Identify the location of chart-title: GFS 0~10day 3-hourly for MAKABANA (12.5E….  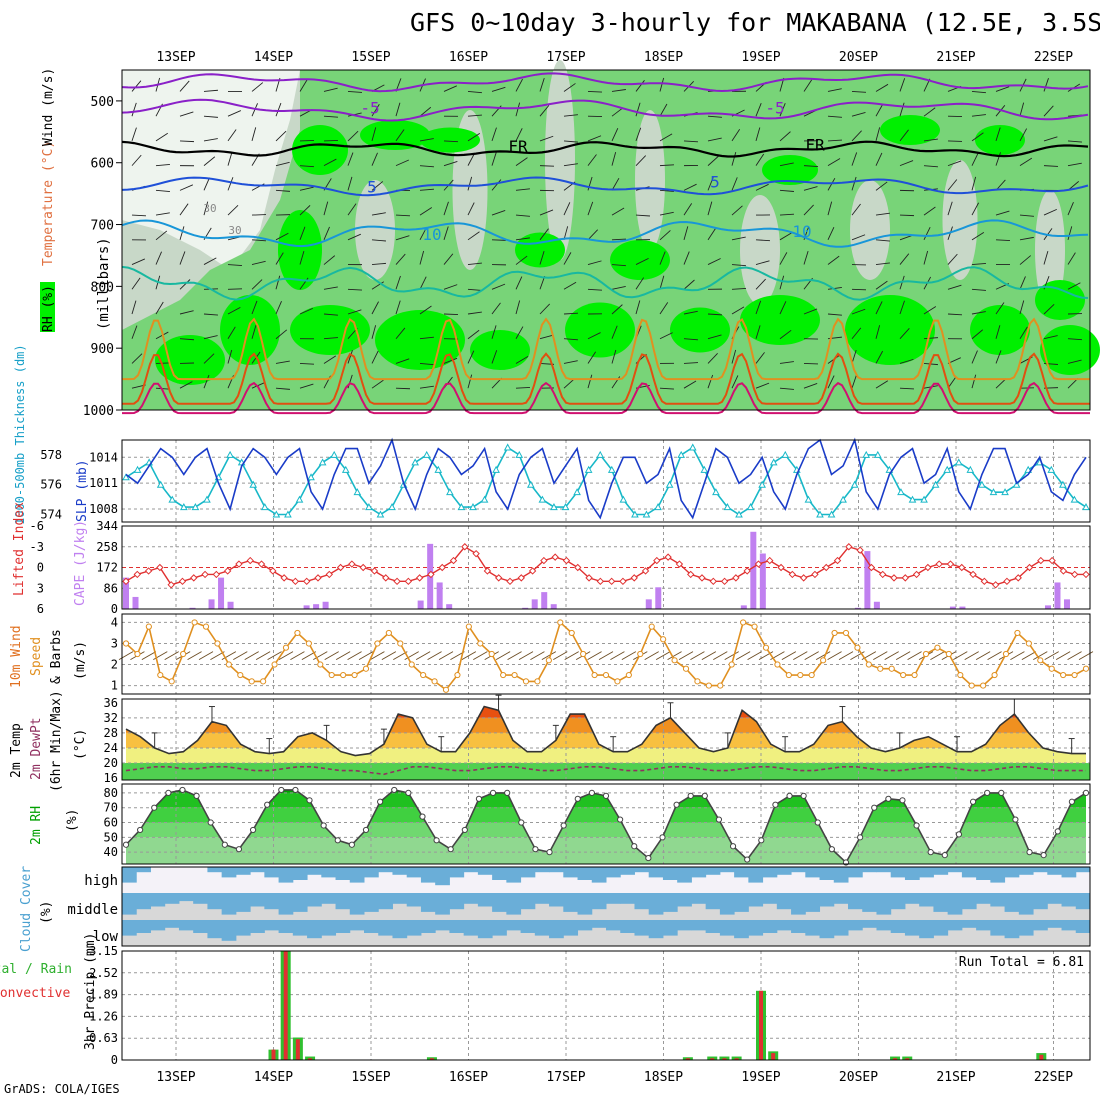
(755, 22).